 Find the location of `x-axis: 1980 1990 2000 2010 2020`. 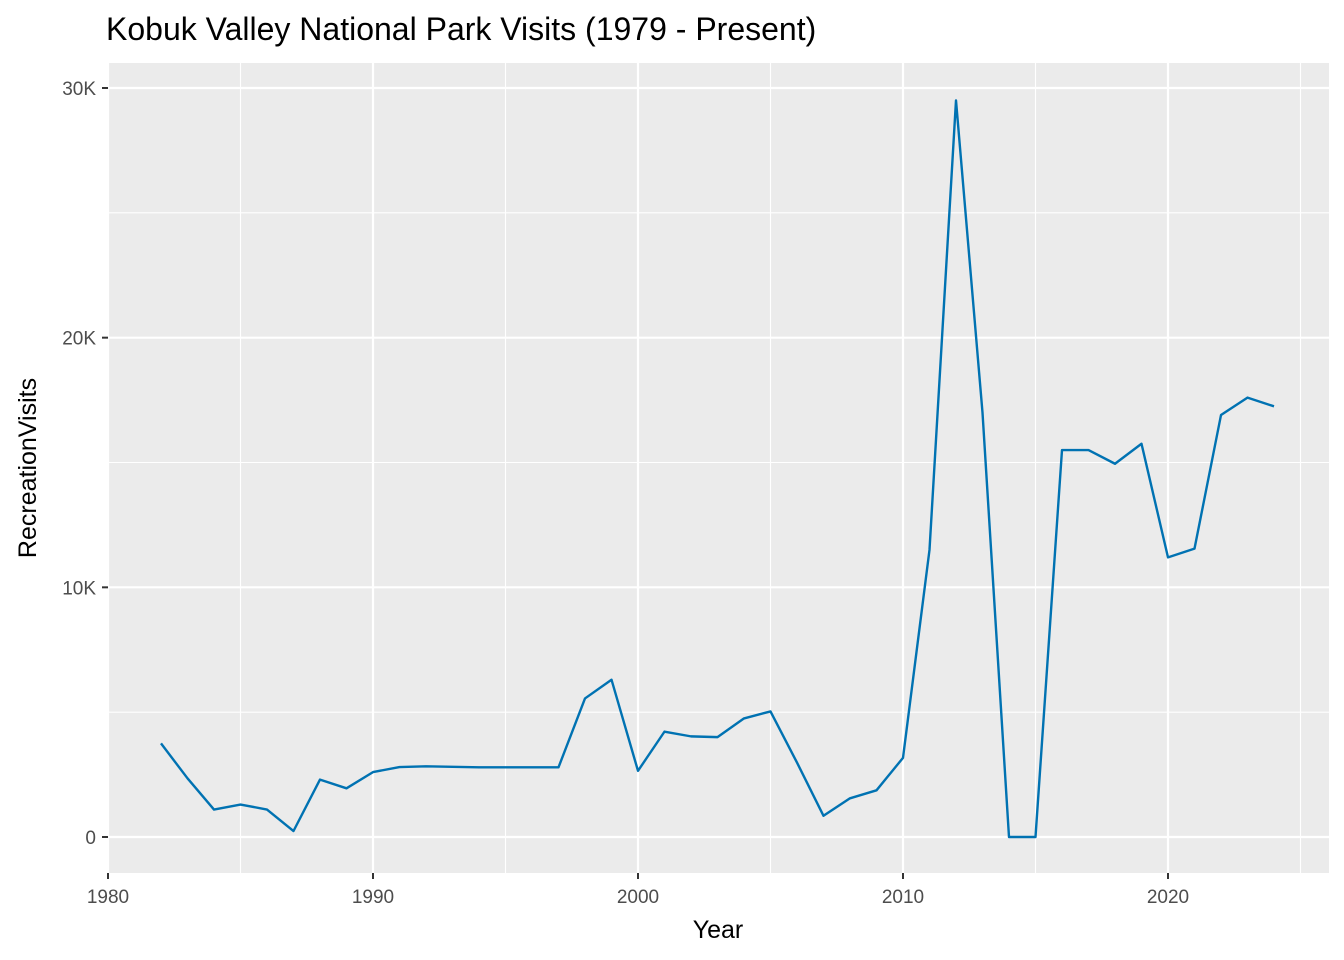

x-axis: 1980 1990 2000 2010 2020 is located at coordinates (638, 890).